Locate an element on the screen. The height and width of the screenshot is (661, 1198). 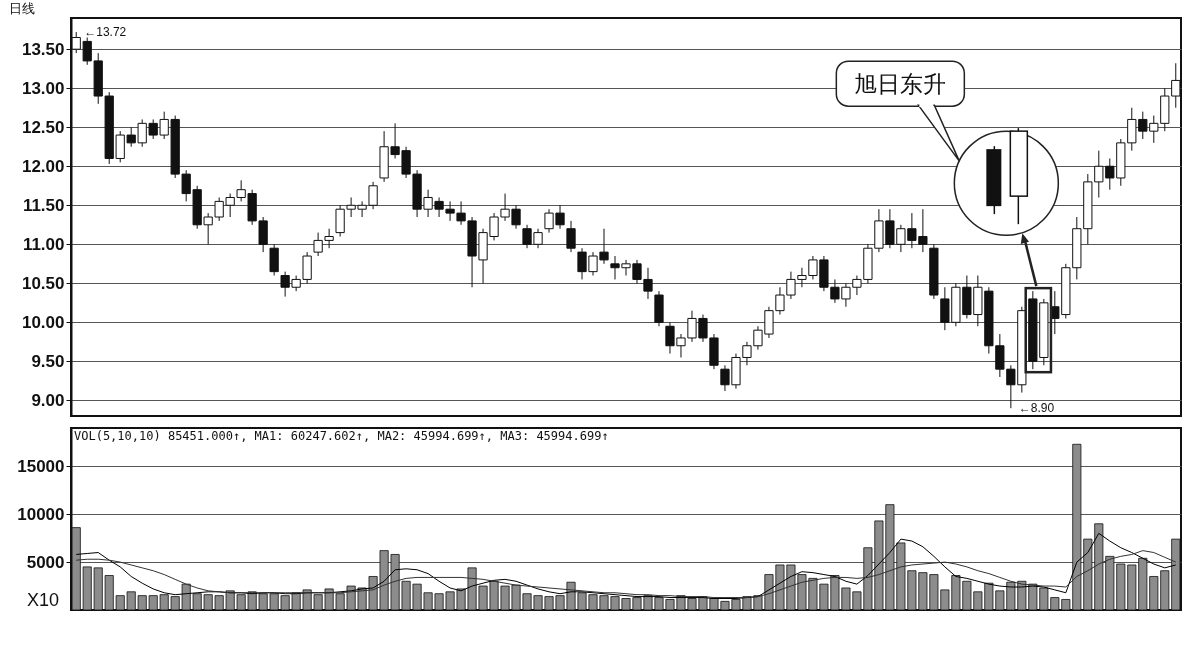
y-tick-label: 10000 is located at coordinates (41, 514).